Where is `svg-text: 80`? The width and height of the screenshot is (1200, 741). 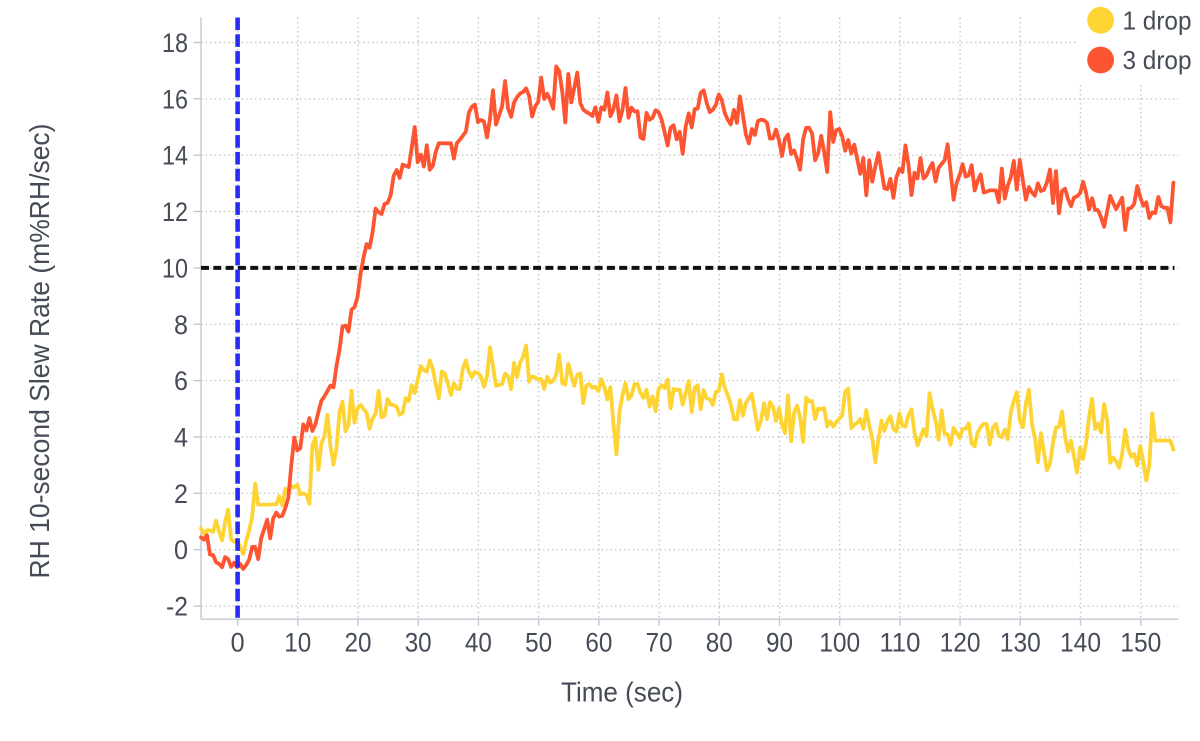 svg-text: 80 is located at coordinates (719, 643).